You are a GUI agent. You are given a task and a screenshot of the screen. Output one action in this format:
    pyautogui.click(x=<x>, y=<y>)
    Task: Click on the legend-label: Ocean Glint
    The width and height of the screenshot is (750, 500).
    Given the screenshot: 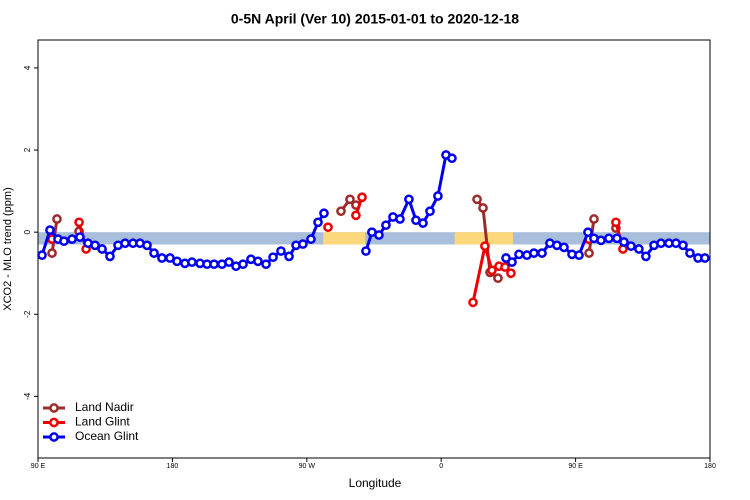 What is the action you would take?
    pyautogui.click(x=107, y=436)
    